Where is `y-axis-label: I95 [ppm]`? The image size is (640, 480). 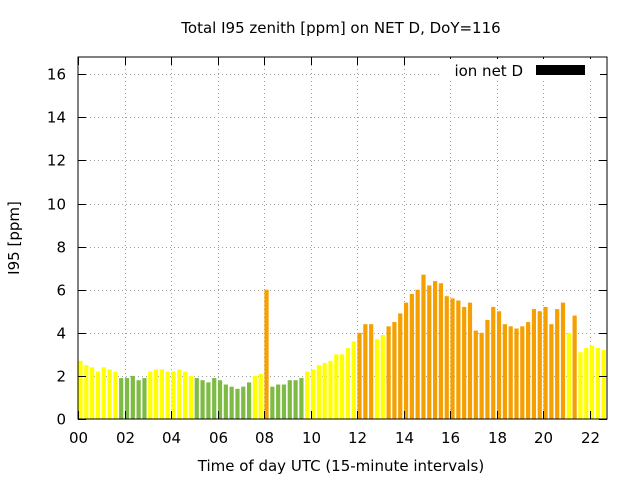 y-axis-label: I95 [ppm] is located at coordinates (14, 238).